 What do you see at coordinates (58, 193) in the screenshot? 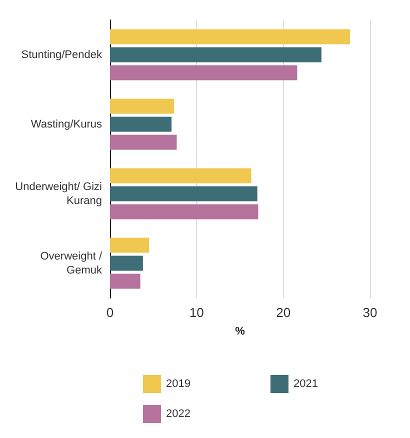
I see `y-tick-label: Underweight/ Gizi Kurang` at bounding box center [58, 193].